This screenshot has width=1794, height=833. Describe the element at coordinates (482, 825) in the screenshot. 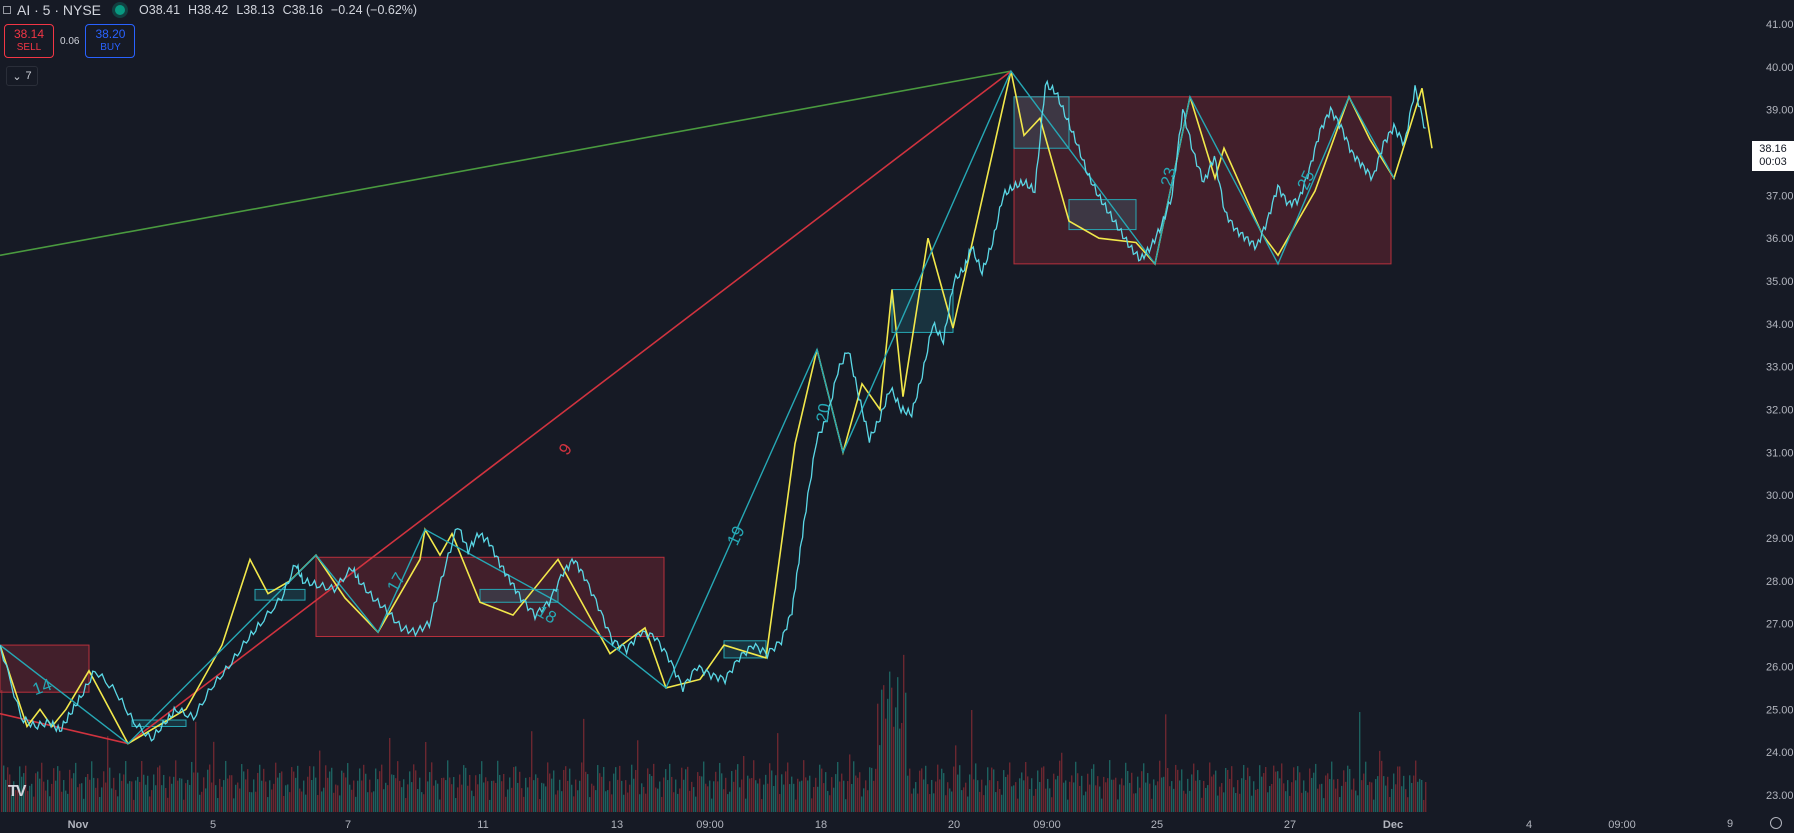

I see `x-tick-label: 11` at that location.